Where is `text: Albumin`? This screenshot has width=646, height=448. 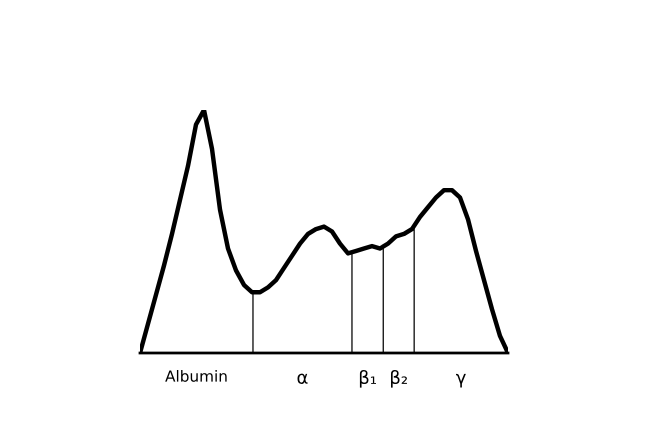
text: Albumin is located at coordinates (196, 376).